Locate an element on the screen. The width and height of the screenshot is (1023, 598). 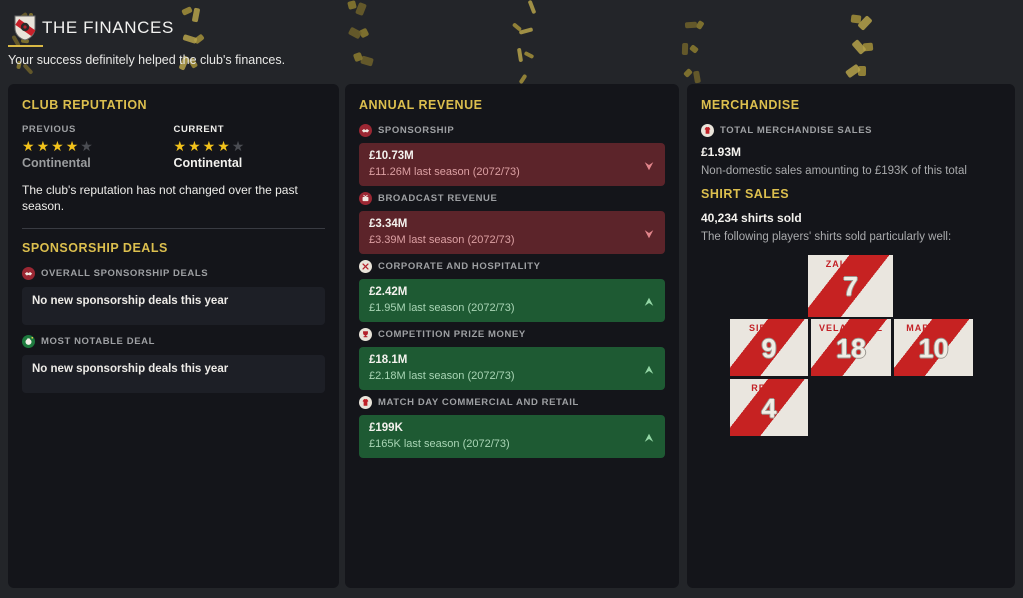
player-shirt: MARTÍNEZ 10 is located at coordinates (933, 347).